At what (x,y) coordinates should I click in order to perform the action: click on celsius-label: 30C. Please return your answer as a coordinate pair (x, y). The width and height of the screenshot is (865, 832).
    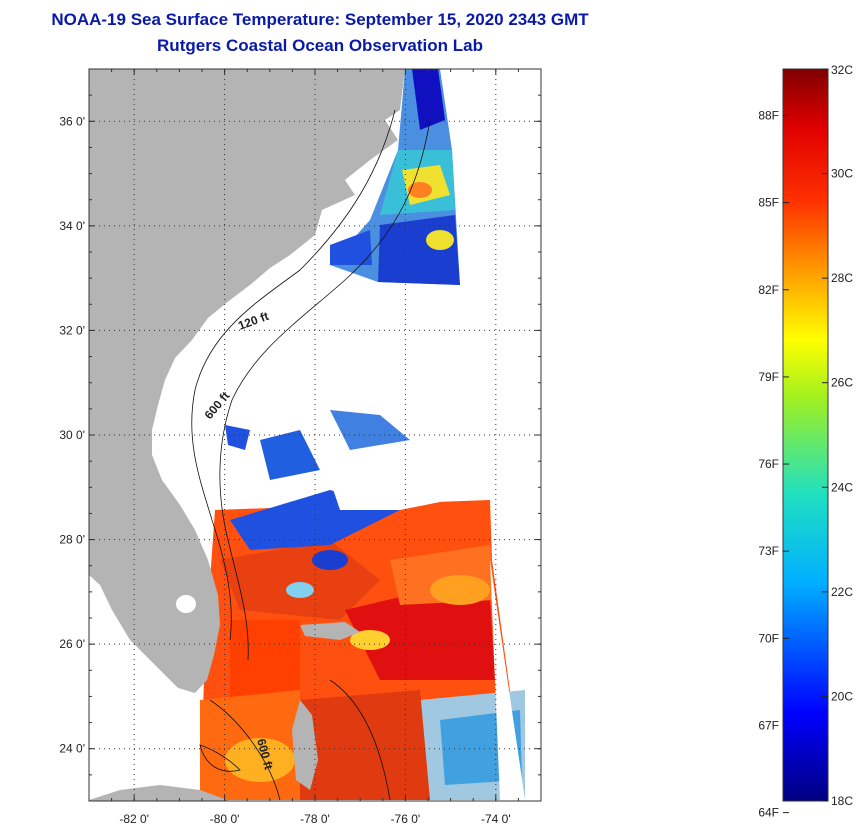
    Looking at the image, I should click on (842, 174).